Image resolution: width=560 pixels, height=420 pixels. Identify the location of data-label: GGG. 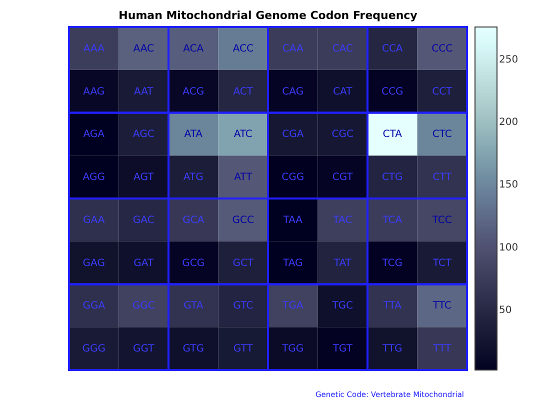
(94, 349).